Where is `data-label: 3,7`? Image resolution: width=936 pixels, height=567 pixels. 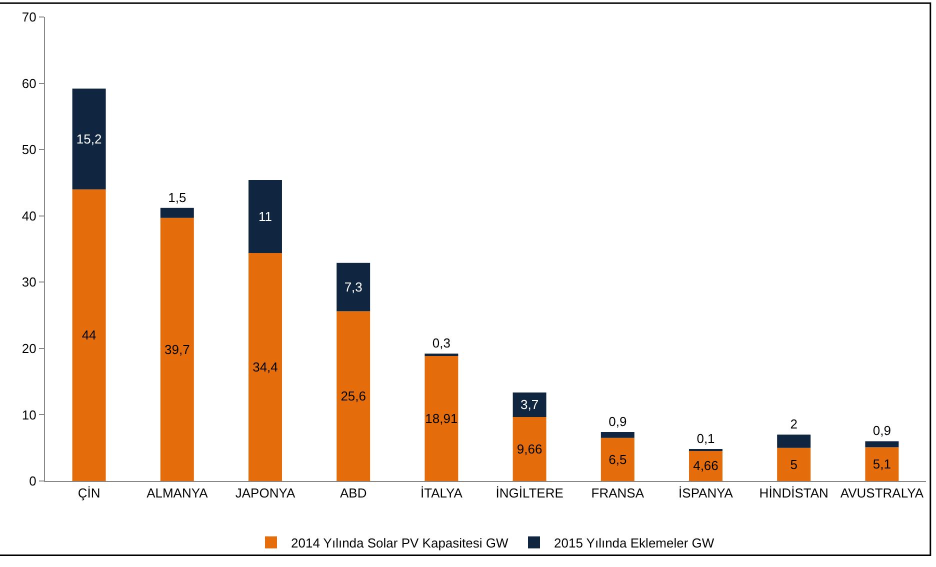
data-label: 3,7 is located at coordinates (529, 404).